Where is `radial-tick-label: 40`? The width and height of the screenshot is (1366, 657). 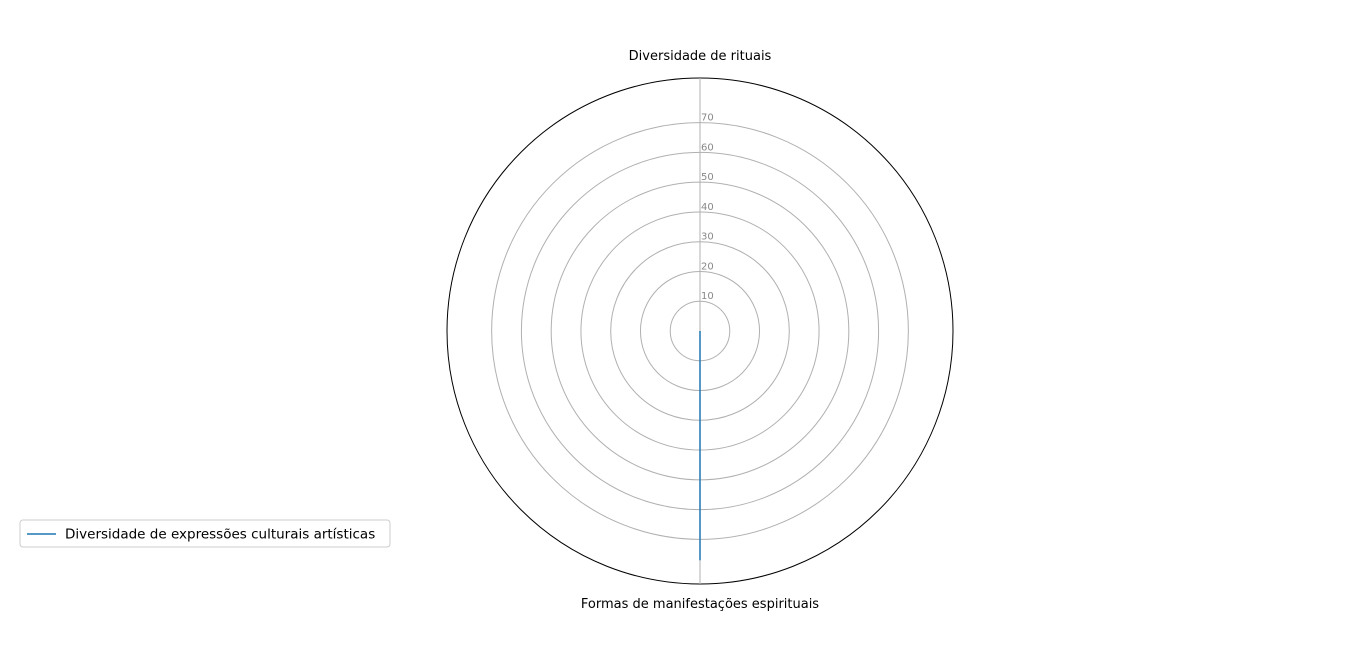 radial-tick-label: 40 is located at coordinates (707, 207).